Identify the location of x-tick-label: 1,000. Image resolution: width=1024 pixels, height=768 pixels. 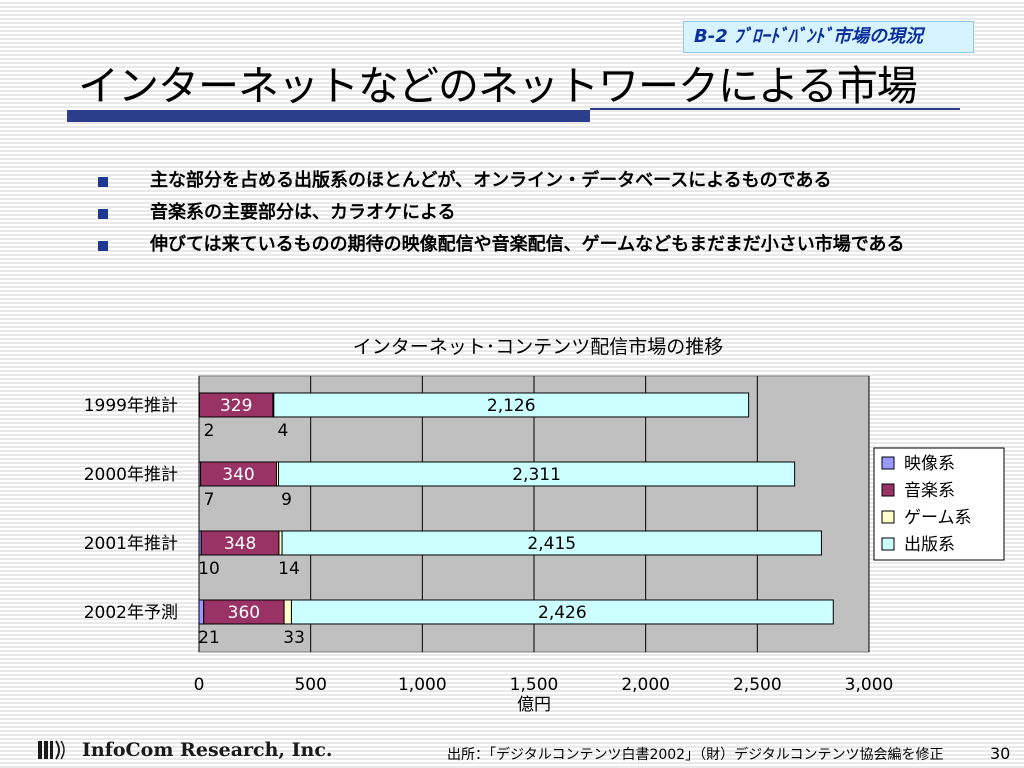
(422, 685).